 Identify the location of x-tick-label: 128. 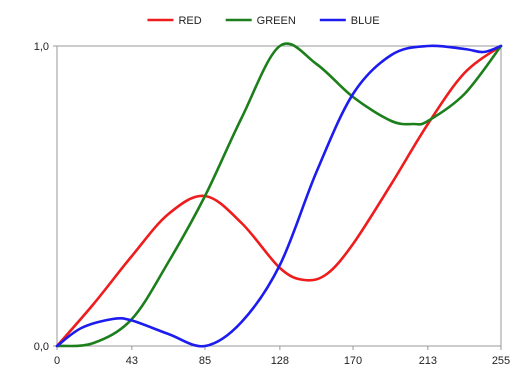
(280, 361).